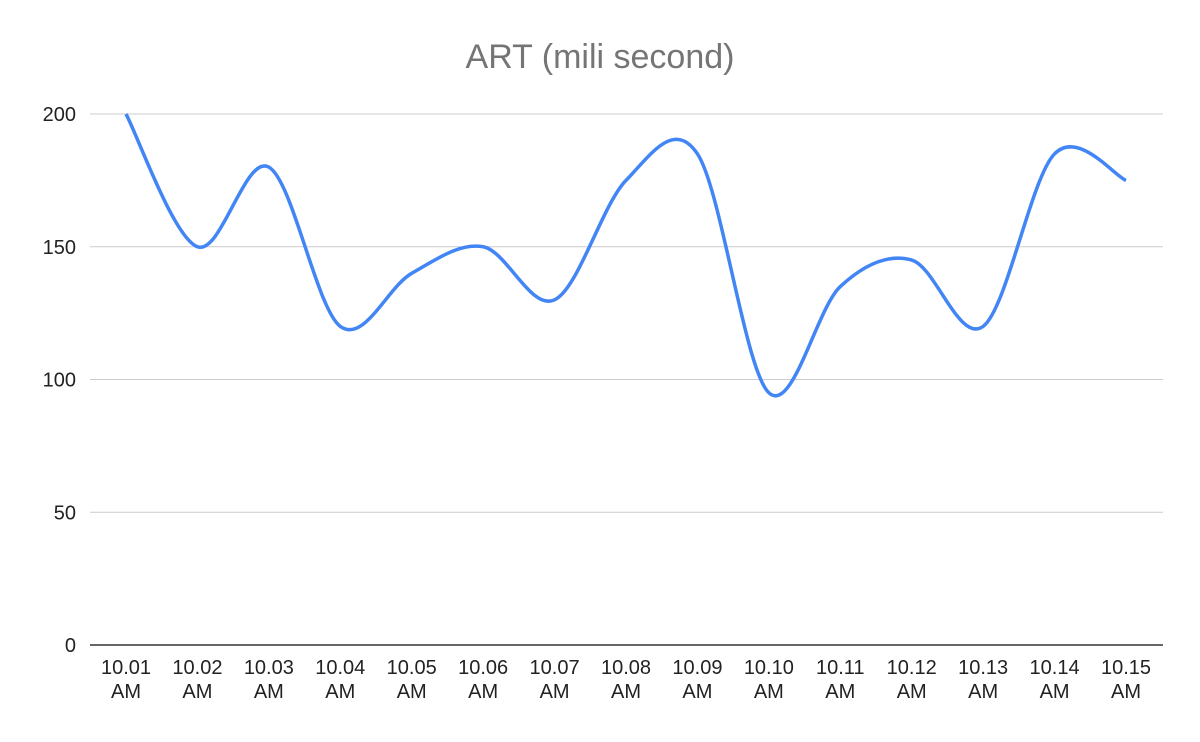  I want to click on y-tick-label: 100, so click(59, 381).